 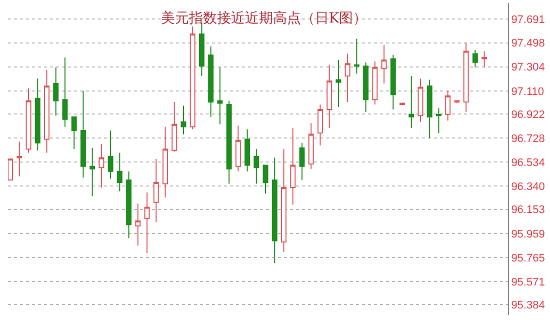 I want to click on y-tick-label: 95.384, so click(x=528, y=305).